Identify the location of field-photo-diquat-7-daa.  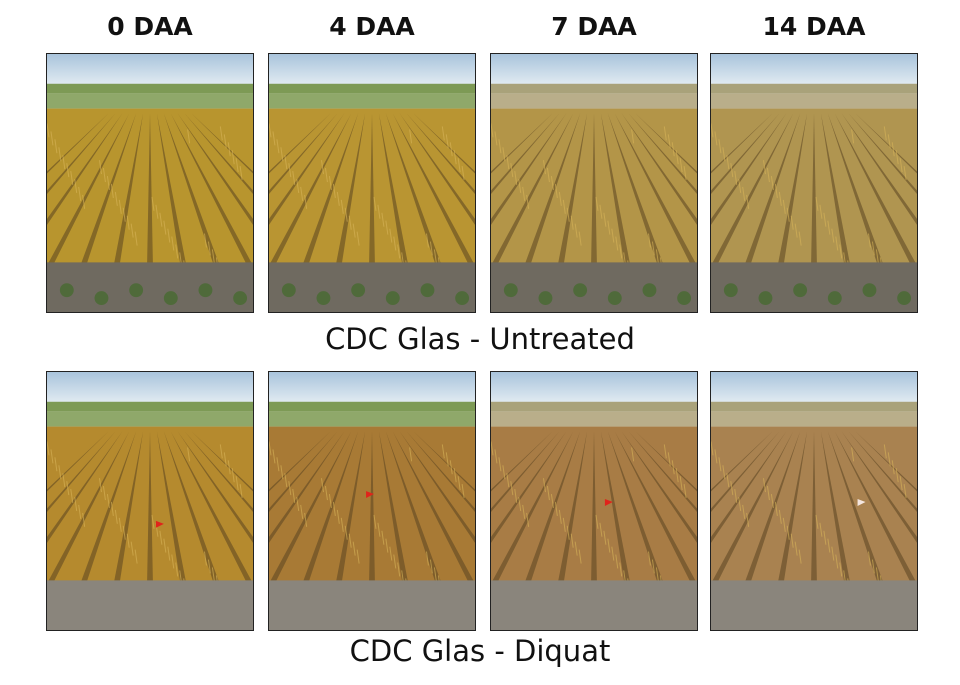
(594, 501).